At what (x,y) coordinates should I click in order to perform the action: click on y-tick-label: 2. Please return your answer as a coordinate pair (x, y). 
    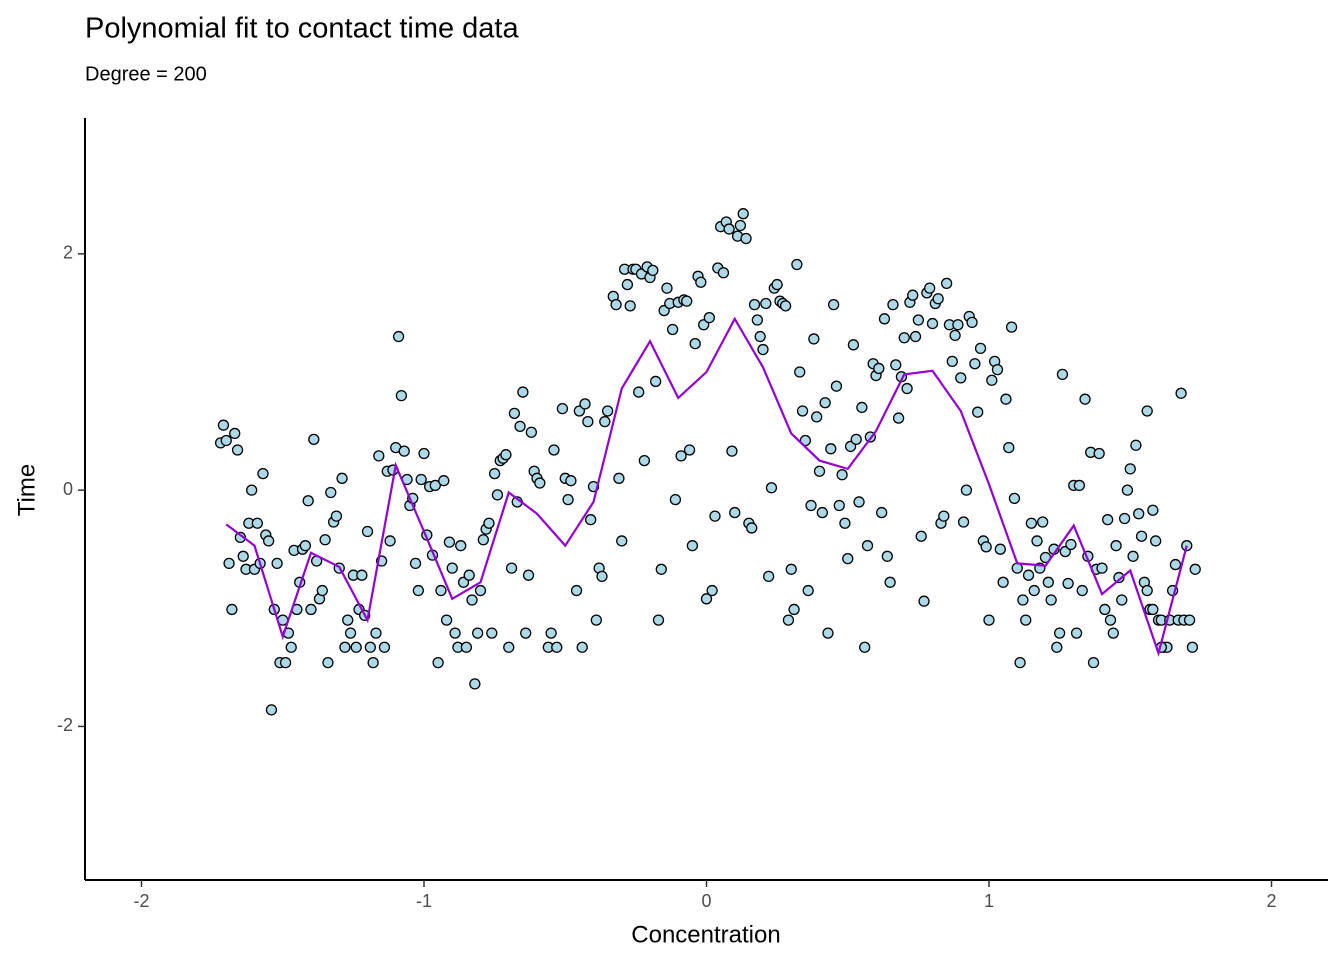
    Looking at the image, I should click on (68, 253).